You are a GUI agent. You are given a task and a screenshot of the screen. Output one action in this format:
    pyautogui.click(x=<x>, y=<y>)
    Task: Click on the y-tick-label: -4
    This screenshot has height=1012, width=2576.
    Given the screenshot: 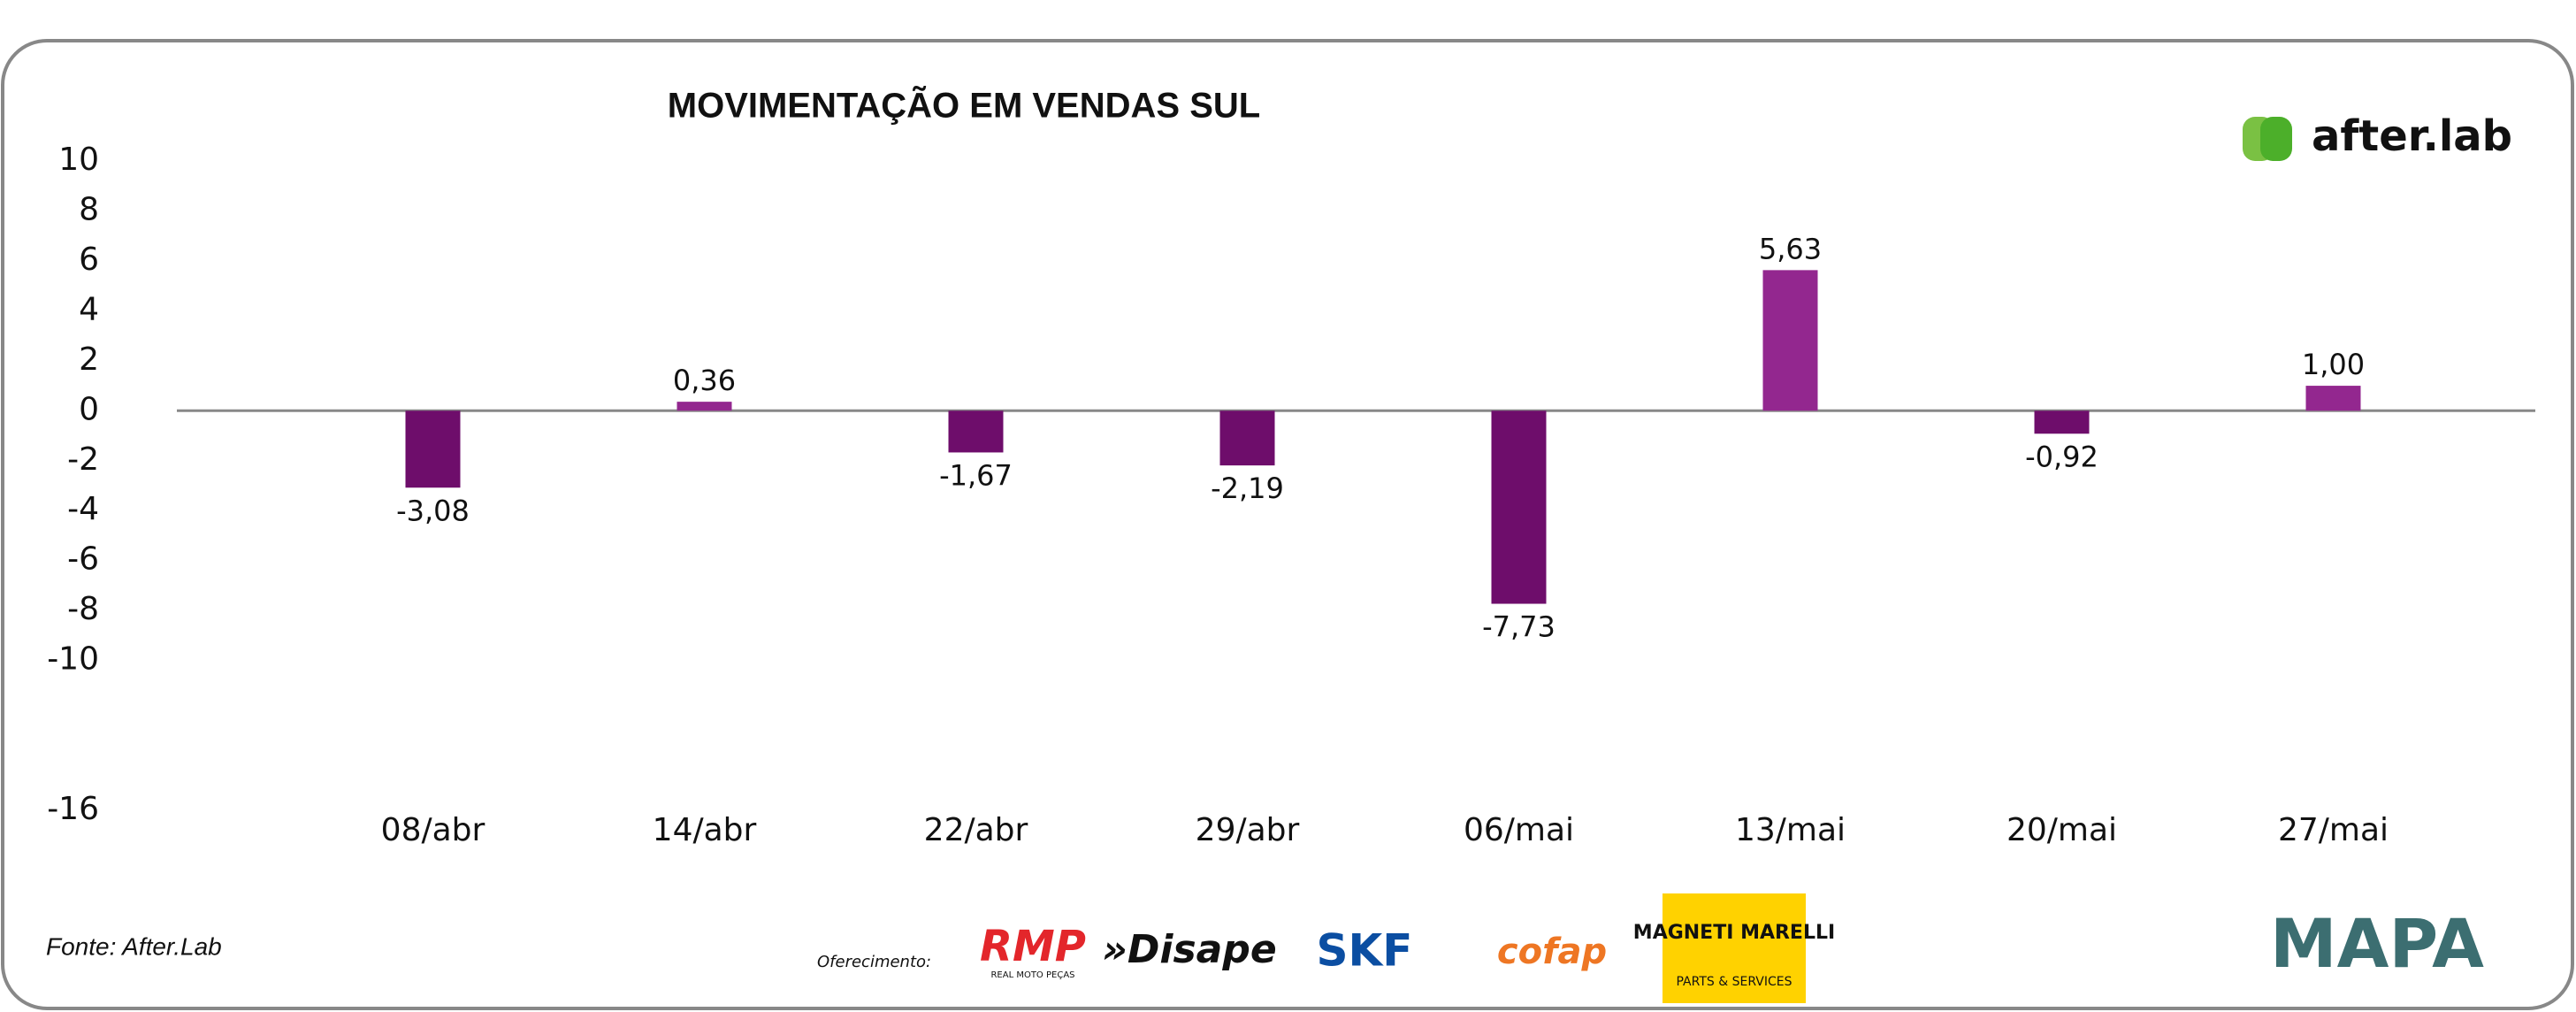 What is the action you would take?
    pyautogui.click(x=83, y=509)
    